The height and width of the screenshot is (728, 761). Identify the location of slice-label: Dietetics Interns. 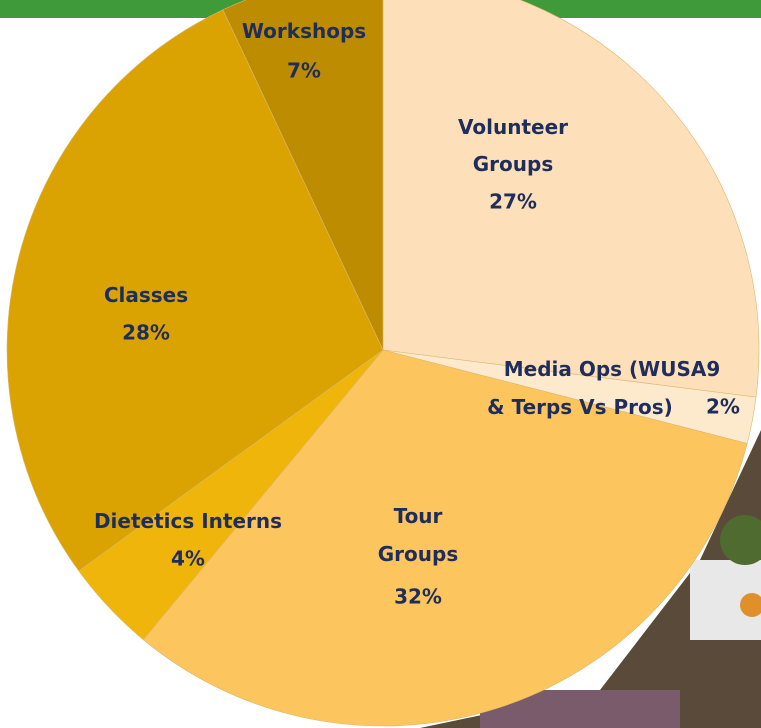
(188, 521).